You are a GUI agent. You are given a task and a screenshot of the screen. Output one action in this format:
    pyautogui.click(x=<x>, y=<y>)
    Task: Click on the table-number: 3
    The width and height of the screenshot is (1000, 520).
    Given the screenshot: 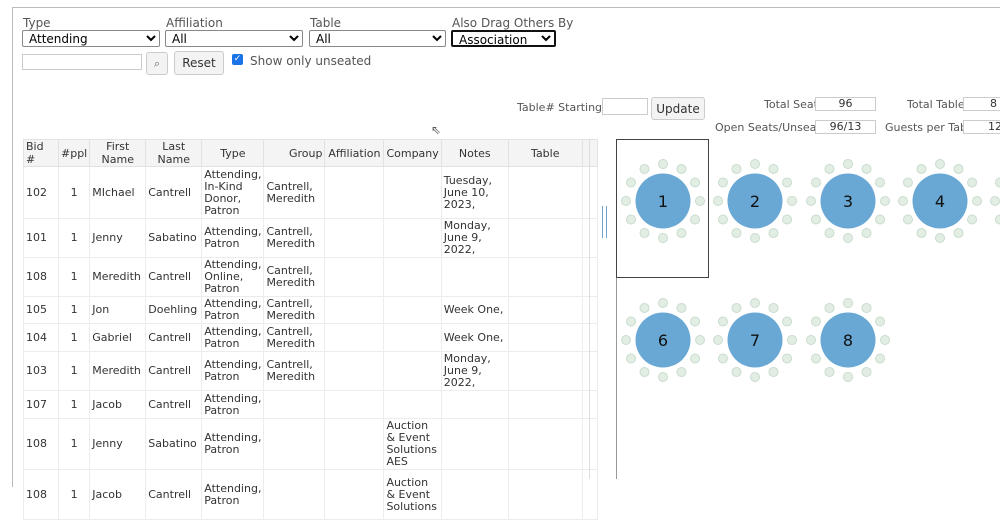 What is the action you would take?
    pyautogui.click(x=848, y=201)
    